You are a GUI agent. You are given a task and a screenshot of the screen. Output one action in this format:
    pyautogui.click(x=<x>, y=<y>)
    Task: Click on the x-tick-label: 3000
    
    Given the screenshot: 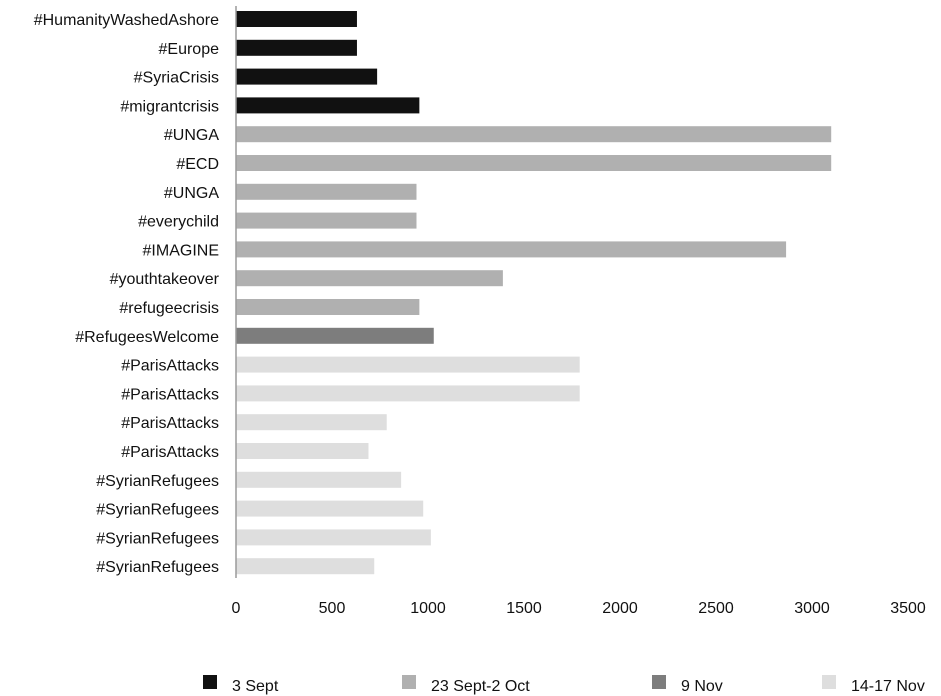 What is the action you would take?
    pyautogui.click(x=812, y=608)
    